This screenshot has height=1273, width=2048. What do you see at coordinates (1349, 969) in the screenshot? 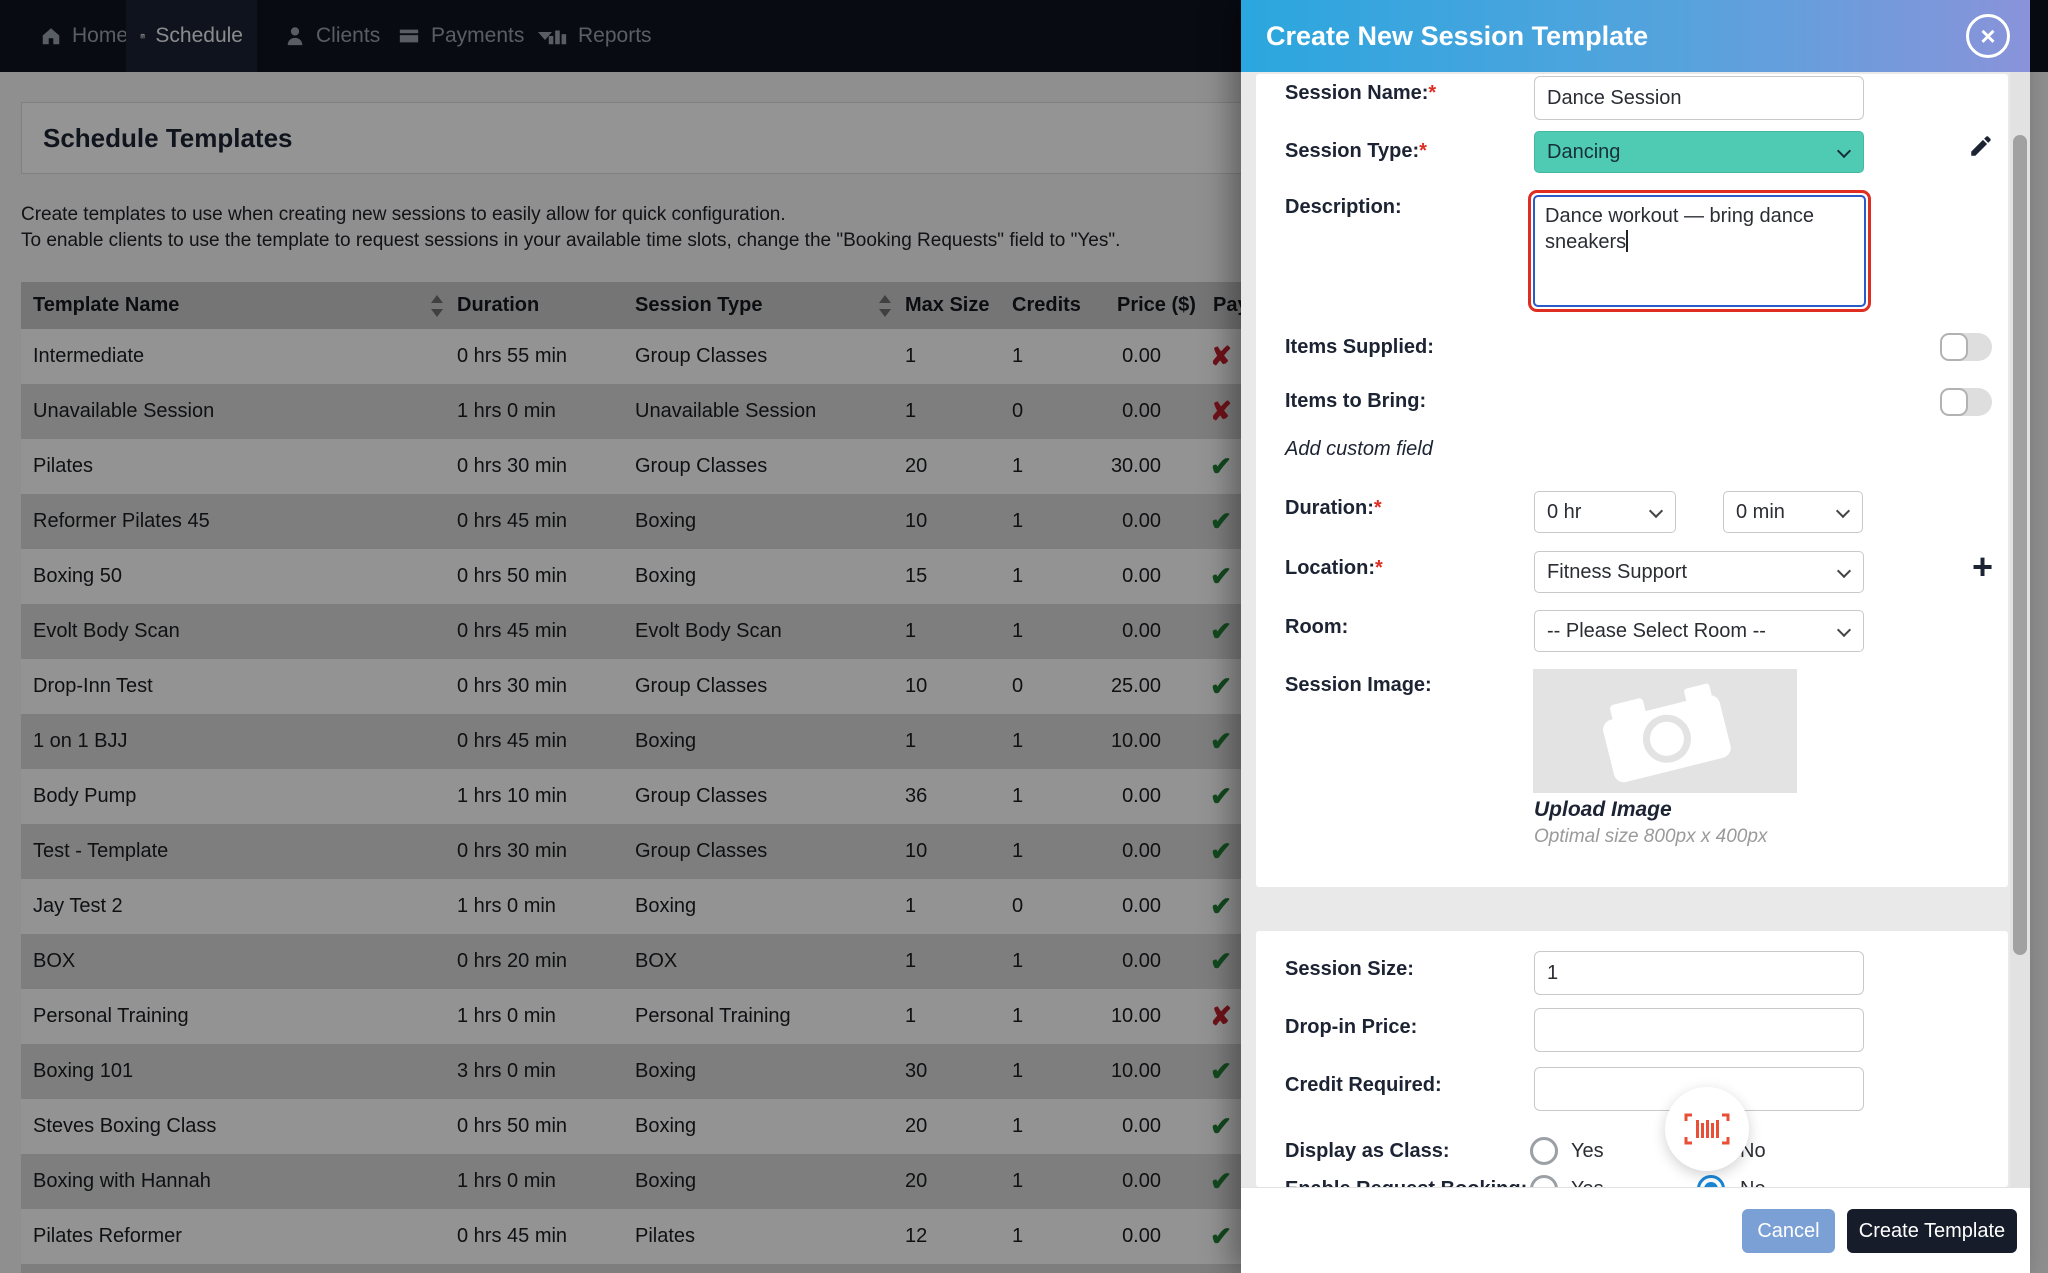
I see `session-size-label: Session Size:` at bounding box center [1349, 969].